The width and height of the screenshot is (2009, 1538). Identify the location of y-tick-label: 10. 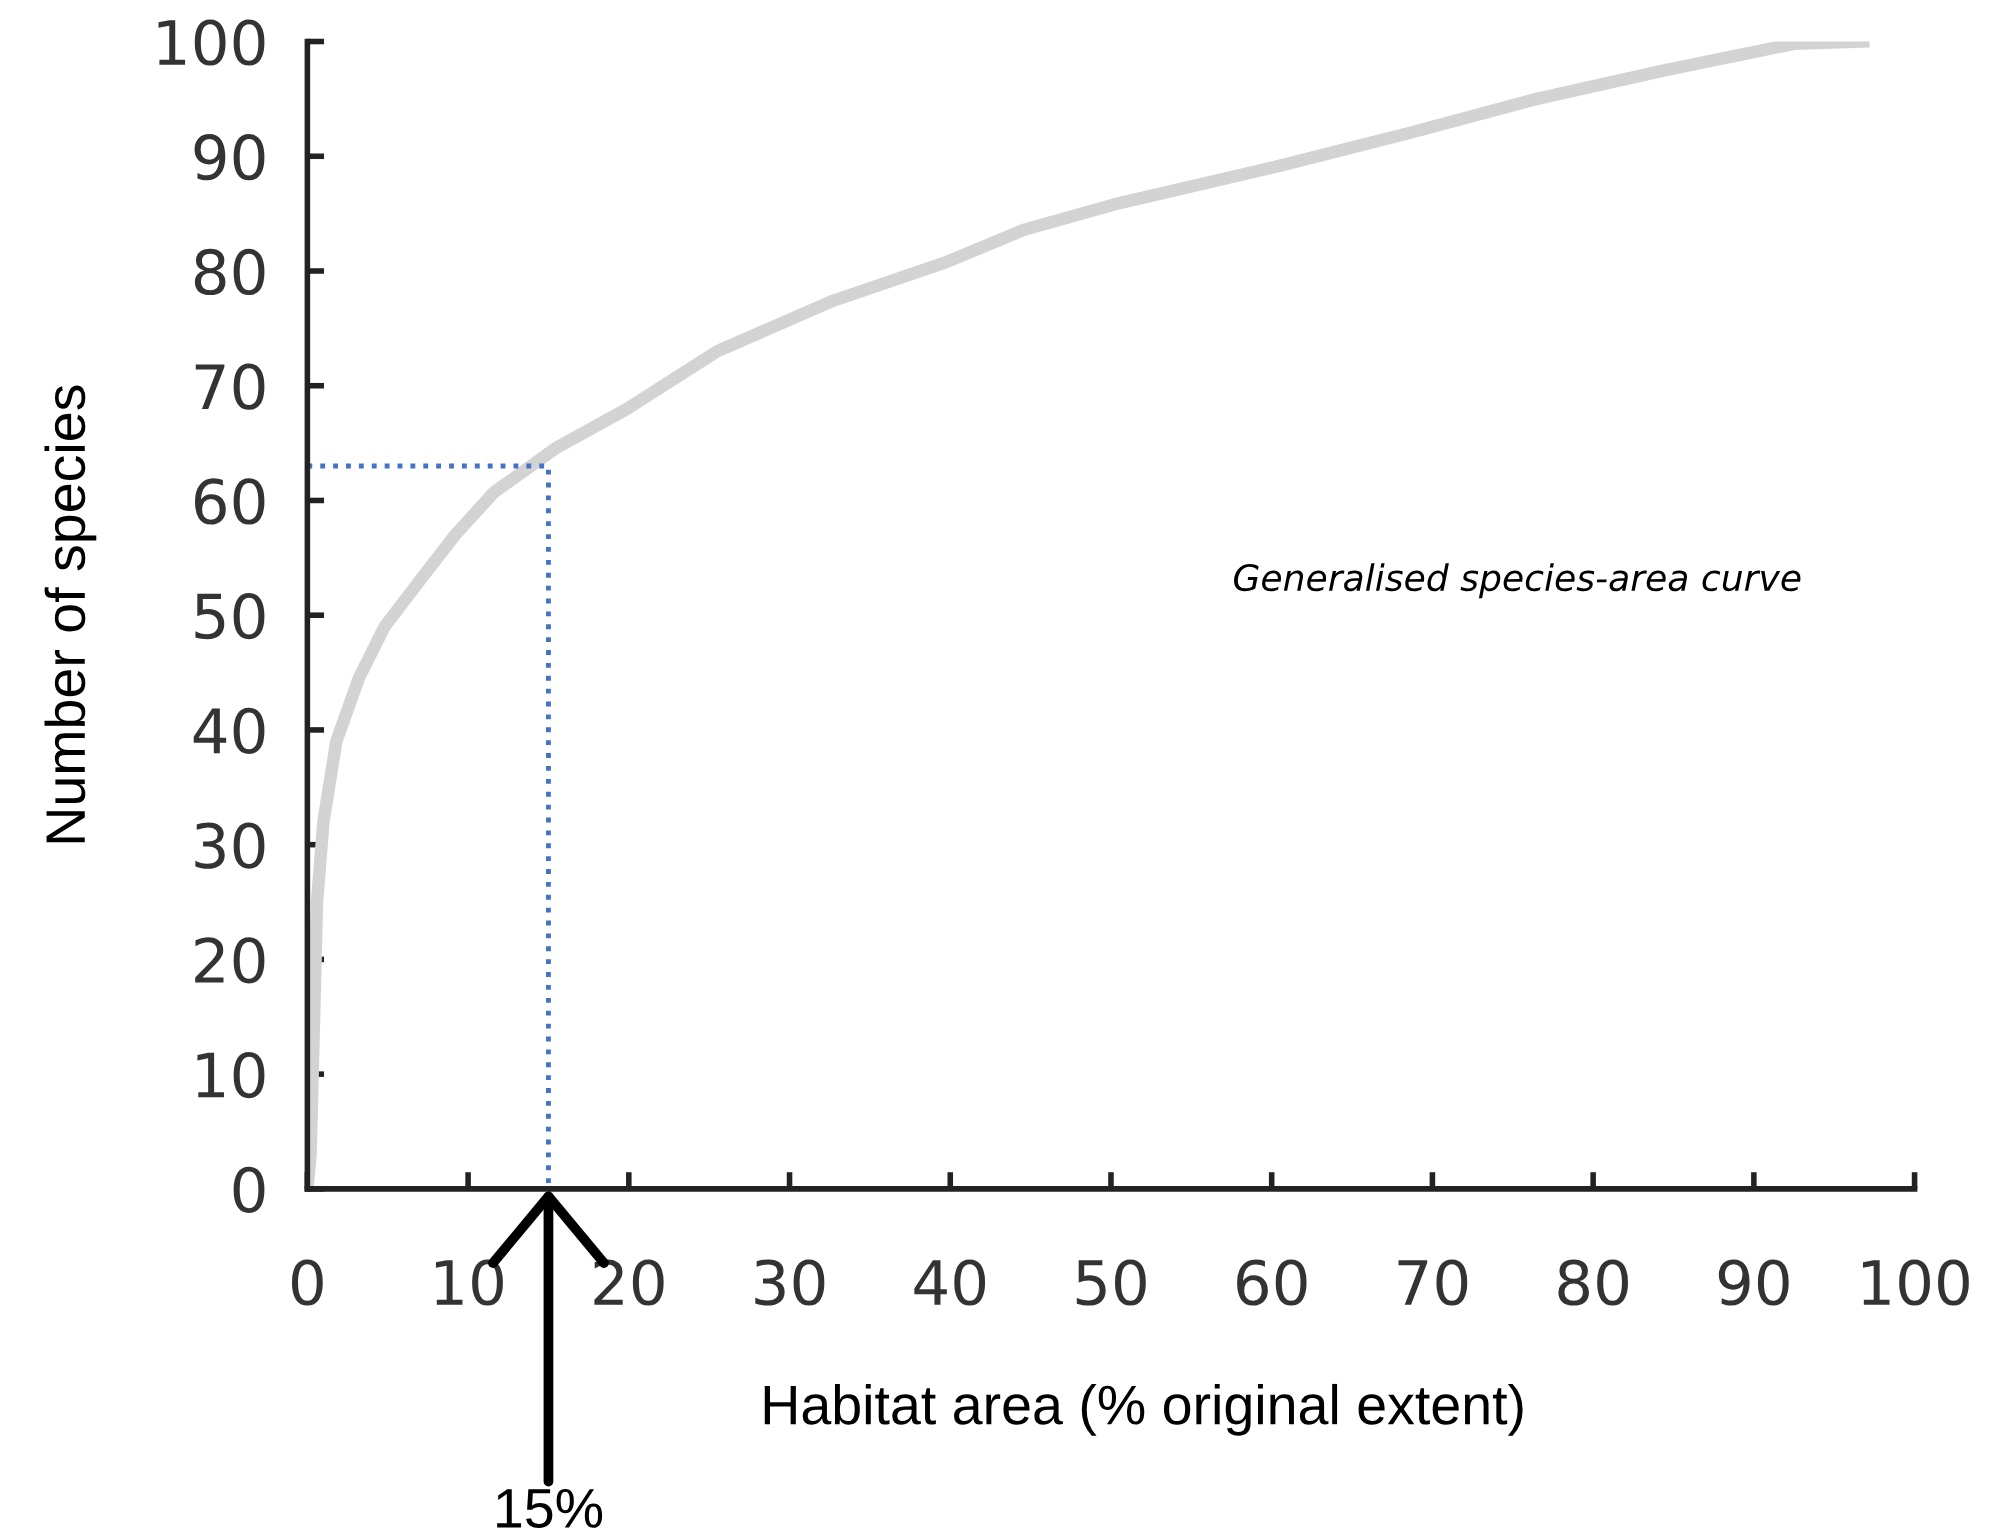
(231, 1075).